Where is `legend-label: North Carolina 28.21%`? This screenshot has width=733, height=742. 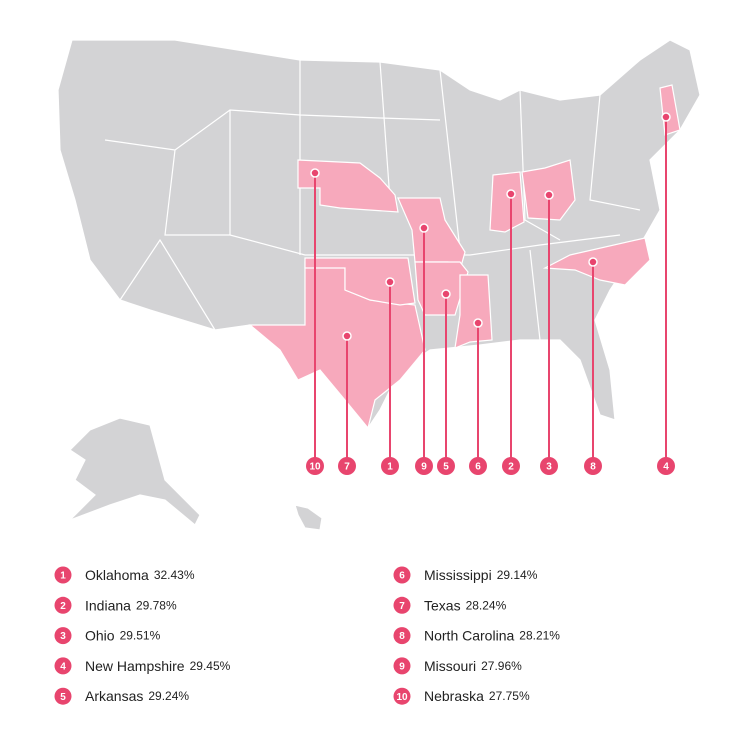
legend-label: North Carolina 28.21% is located at coordinates (492, 635).